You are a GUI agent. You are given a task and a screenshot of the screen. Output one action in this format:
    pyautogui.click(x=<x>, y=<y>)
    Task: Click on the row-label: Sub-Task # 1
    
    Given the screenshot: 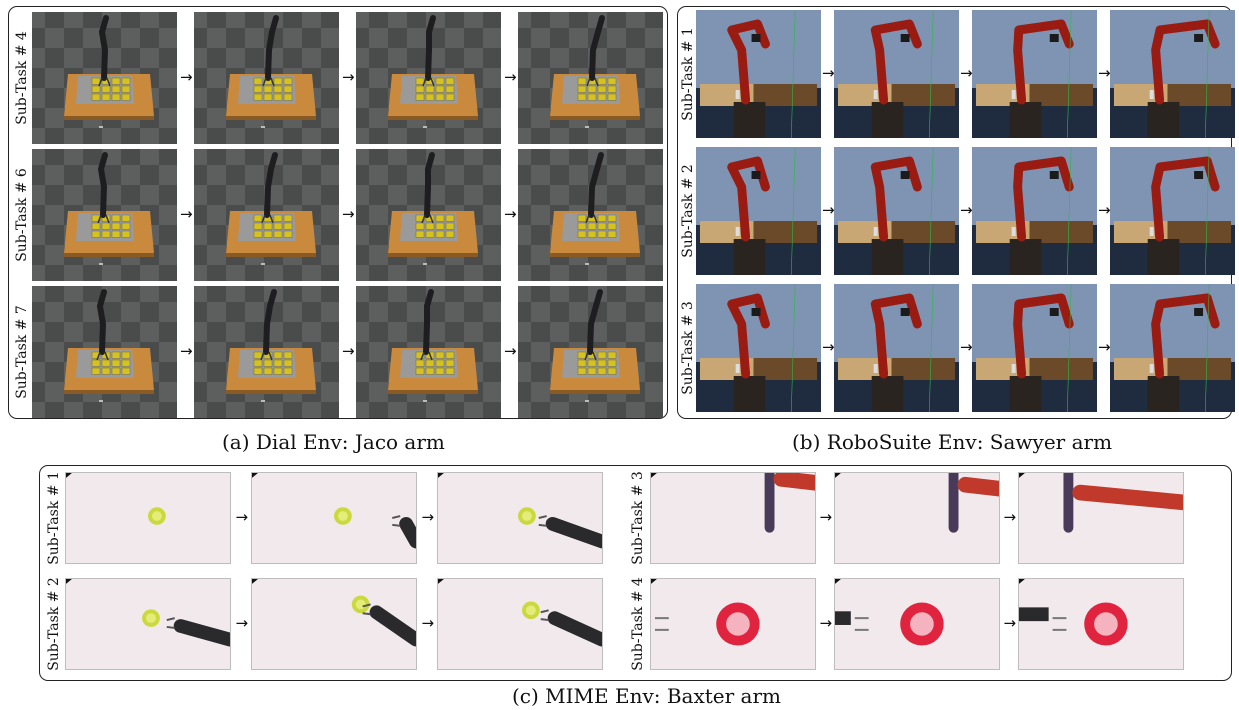 What is the action you would take?
    pyautogui.click(x=54, y=518)
    